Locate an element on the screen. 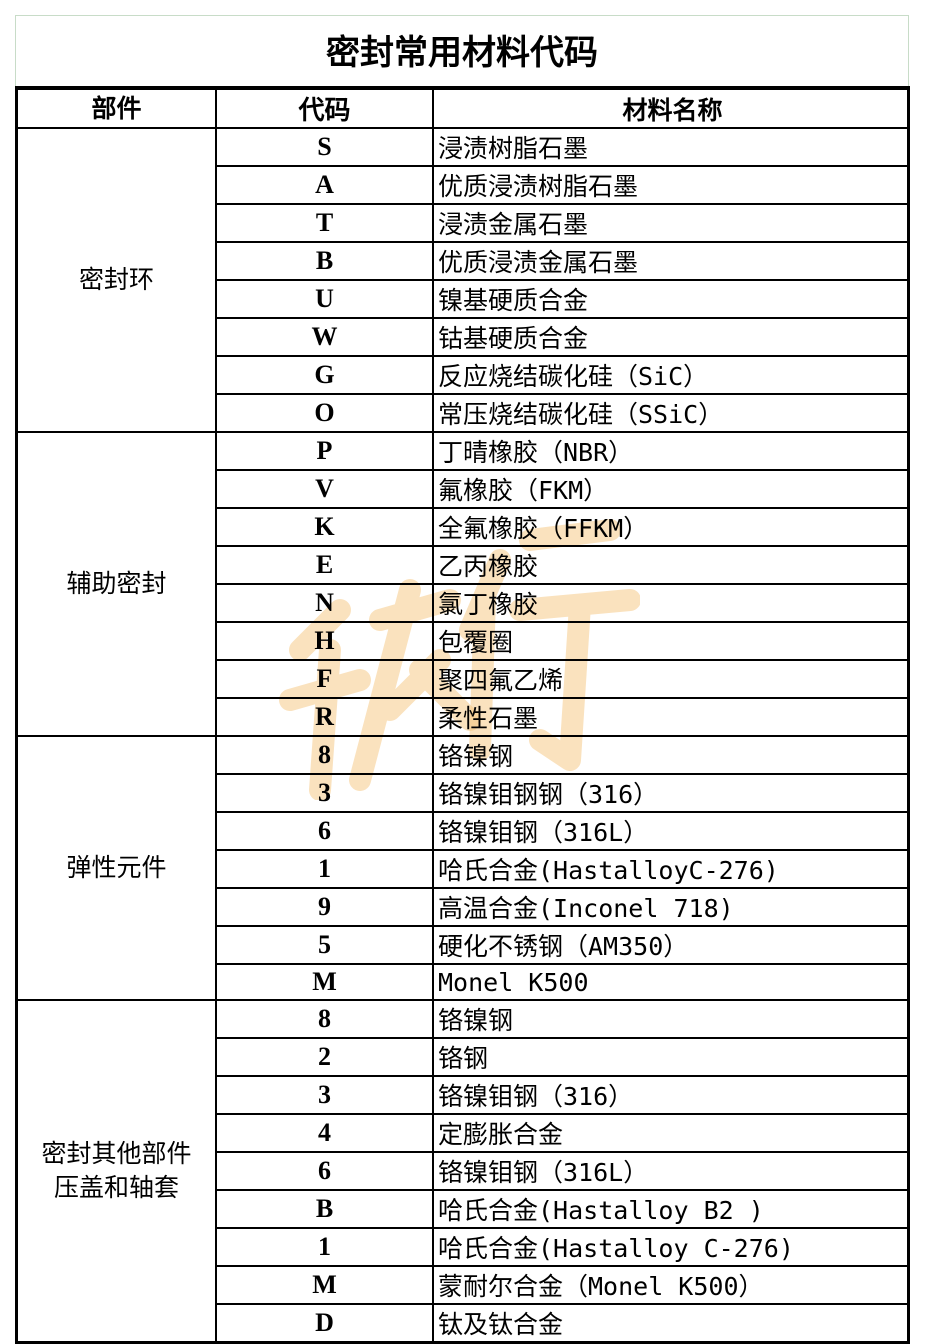  material-cell: 高温合金(Inconel 718) is located at coordinates (671, 907).